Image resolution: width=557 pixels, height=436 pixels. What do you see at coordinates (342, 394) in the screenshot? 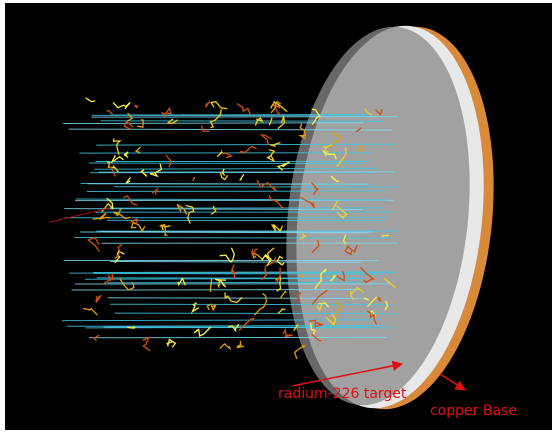
I see `target-label: radium-226 target` at bounding box center [342, 394].